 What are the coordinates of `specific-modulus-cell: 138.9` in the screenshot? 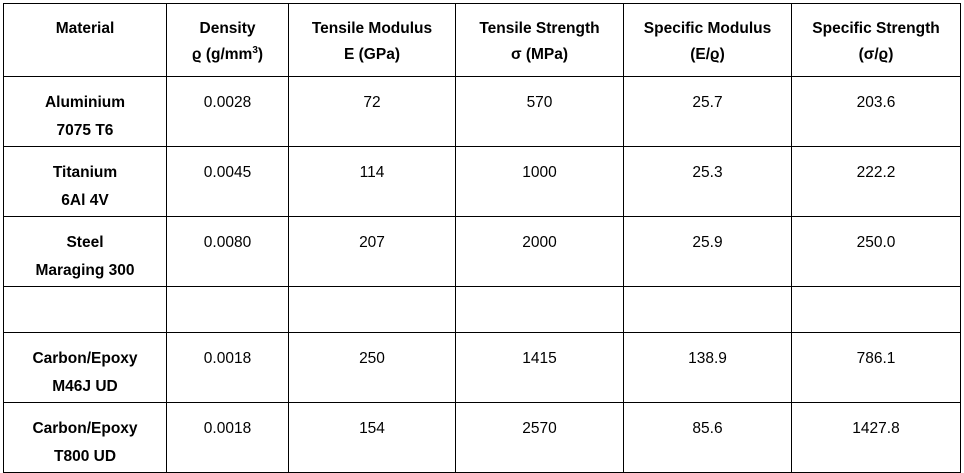 It's located at (707, 367).